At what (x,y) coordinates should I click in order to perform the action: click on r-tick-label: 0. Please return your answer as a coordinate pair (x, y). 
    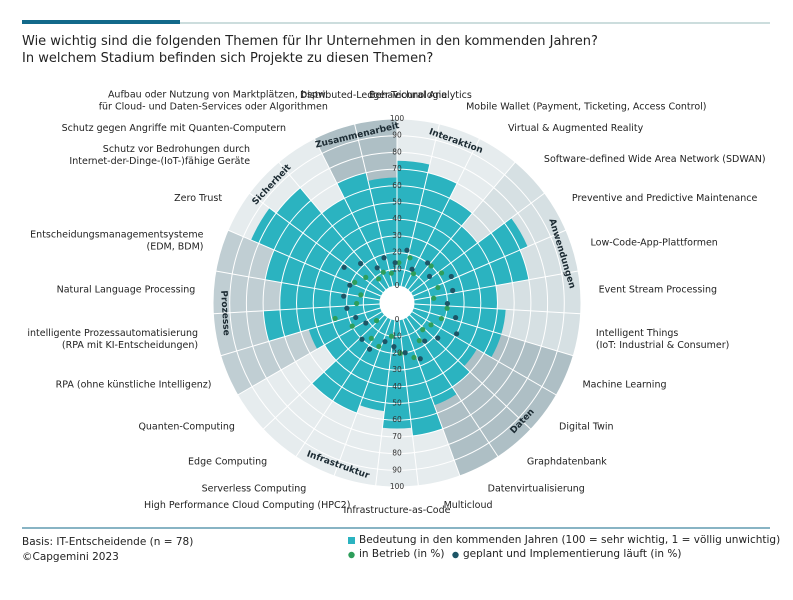
    Looking at the image, I should click on (397, 319).